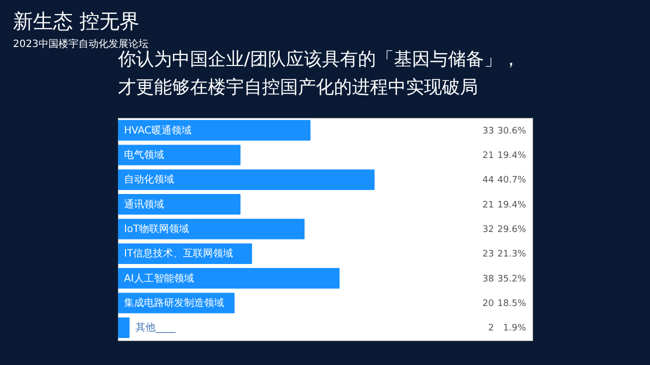 The height and width of the screenshot is (365, 650). I want to click on text: 35.2%, so click(511, 279).